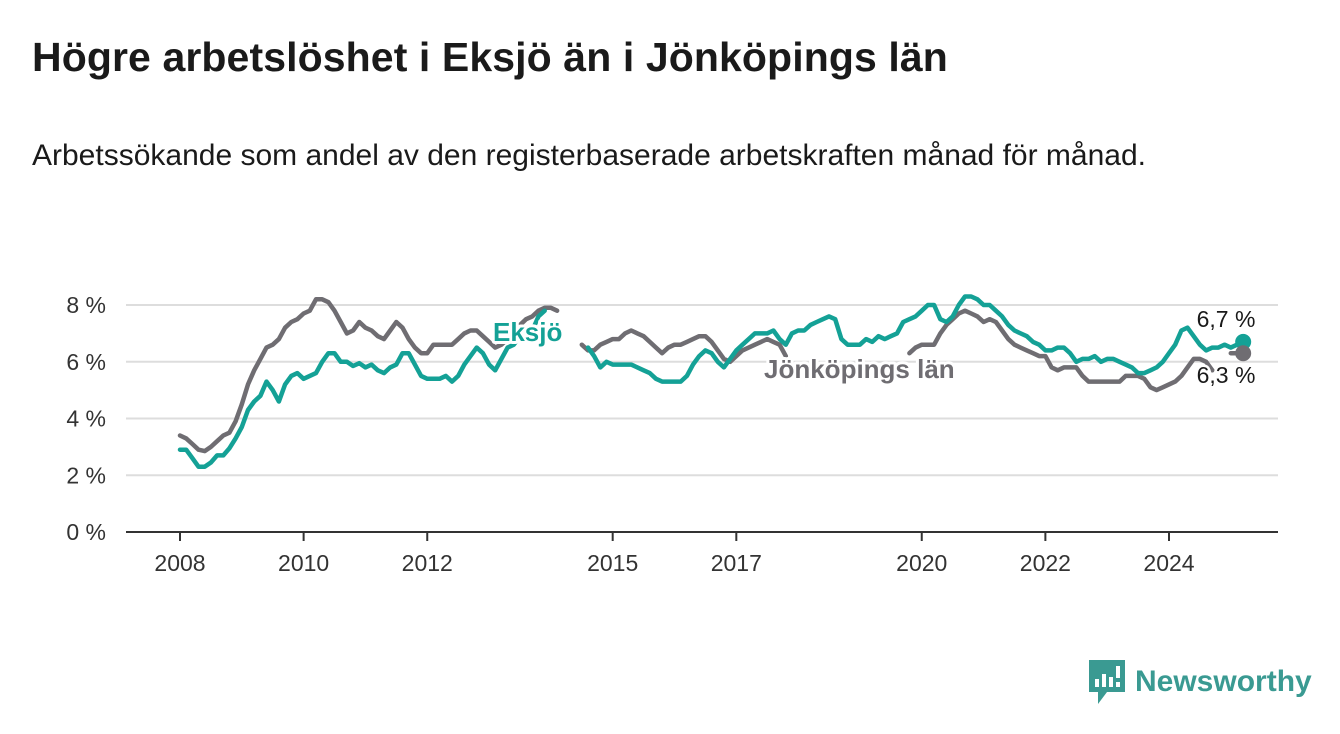 This screenshot has height=734, width=1340. Describe the element at coordinates (859, 369) in the screenshot. I see `series-label-1: Jönköpings län` at that location.